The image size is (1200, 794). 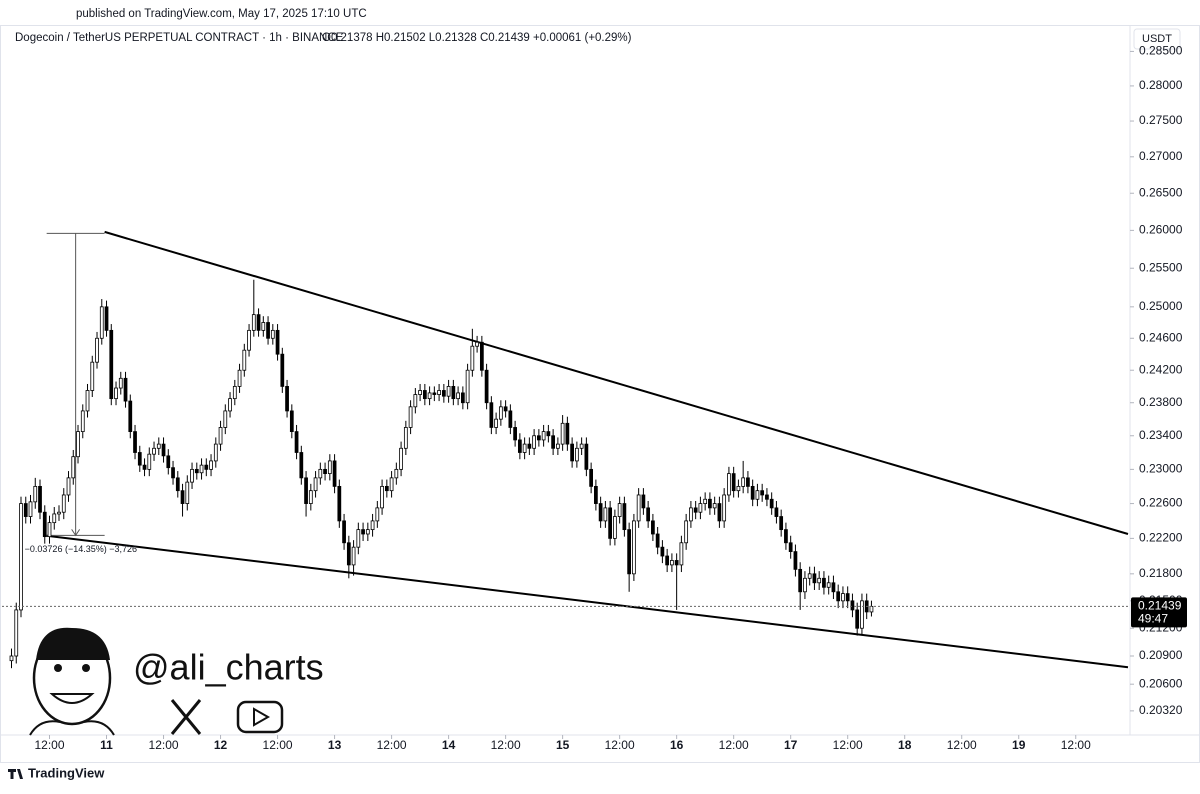 I want to click on measure-label: −0.03726 (−14.35%) −3,726, so click(x=81, y=549).